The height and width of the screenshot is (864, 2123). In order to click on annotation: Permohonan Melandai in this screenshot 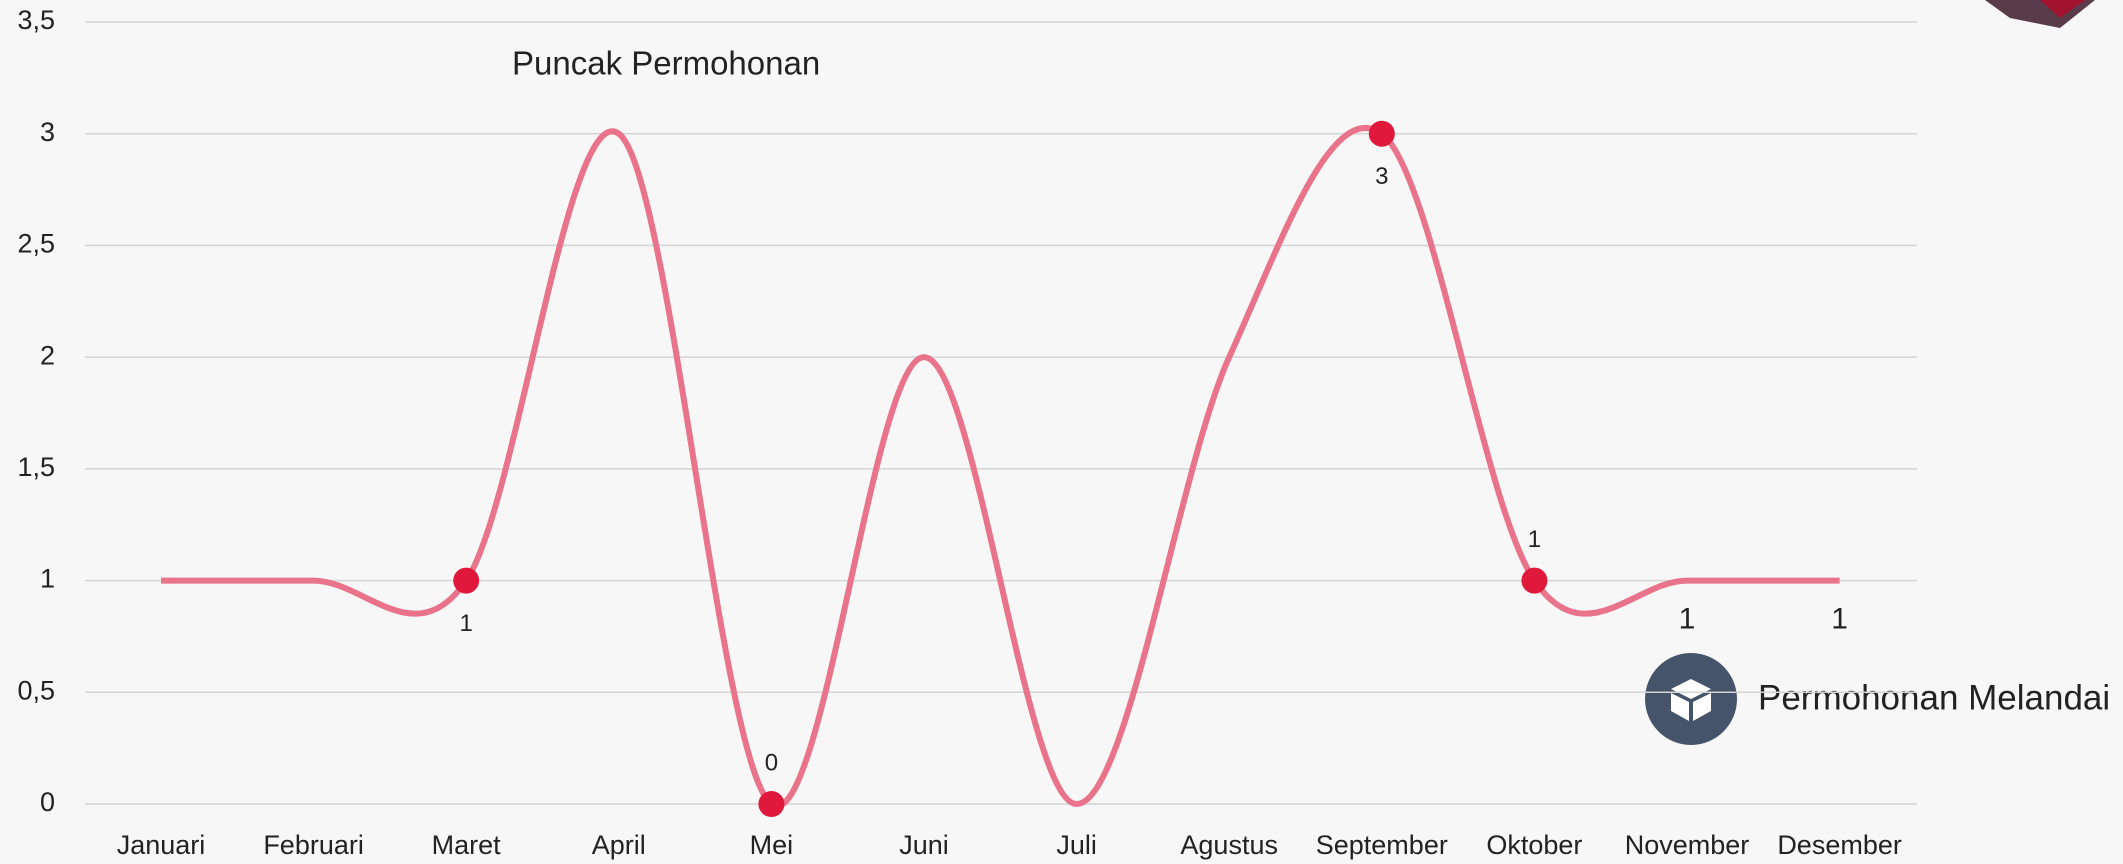, I will do `click(1934, 697)`.